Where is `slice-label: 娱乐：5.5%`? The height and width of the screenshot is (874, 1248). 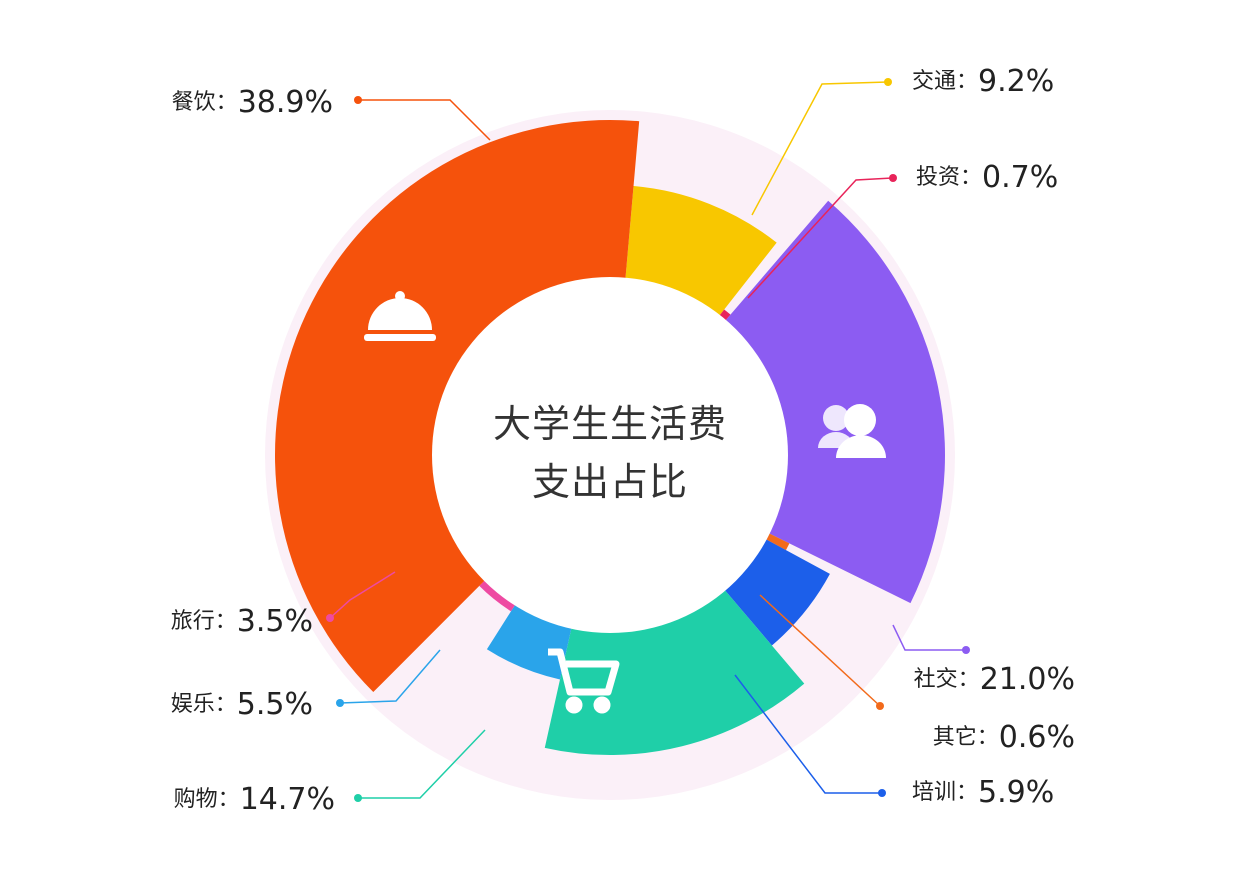 slice-label: 娱乐：5.5% is located at coordinates (242, 704).